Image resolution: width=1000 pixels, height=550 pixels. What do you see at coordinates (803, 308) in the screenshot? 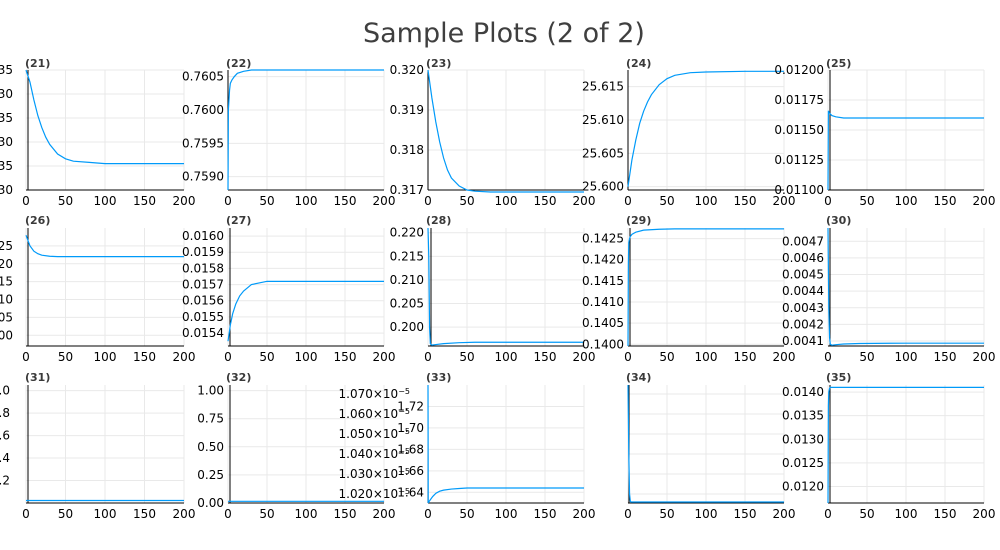
I see `y-tick-label: 0.0043` at bounding box center [803, 308].